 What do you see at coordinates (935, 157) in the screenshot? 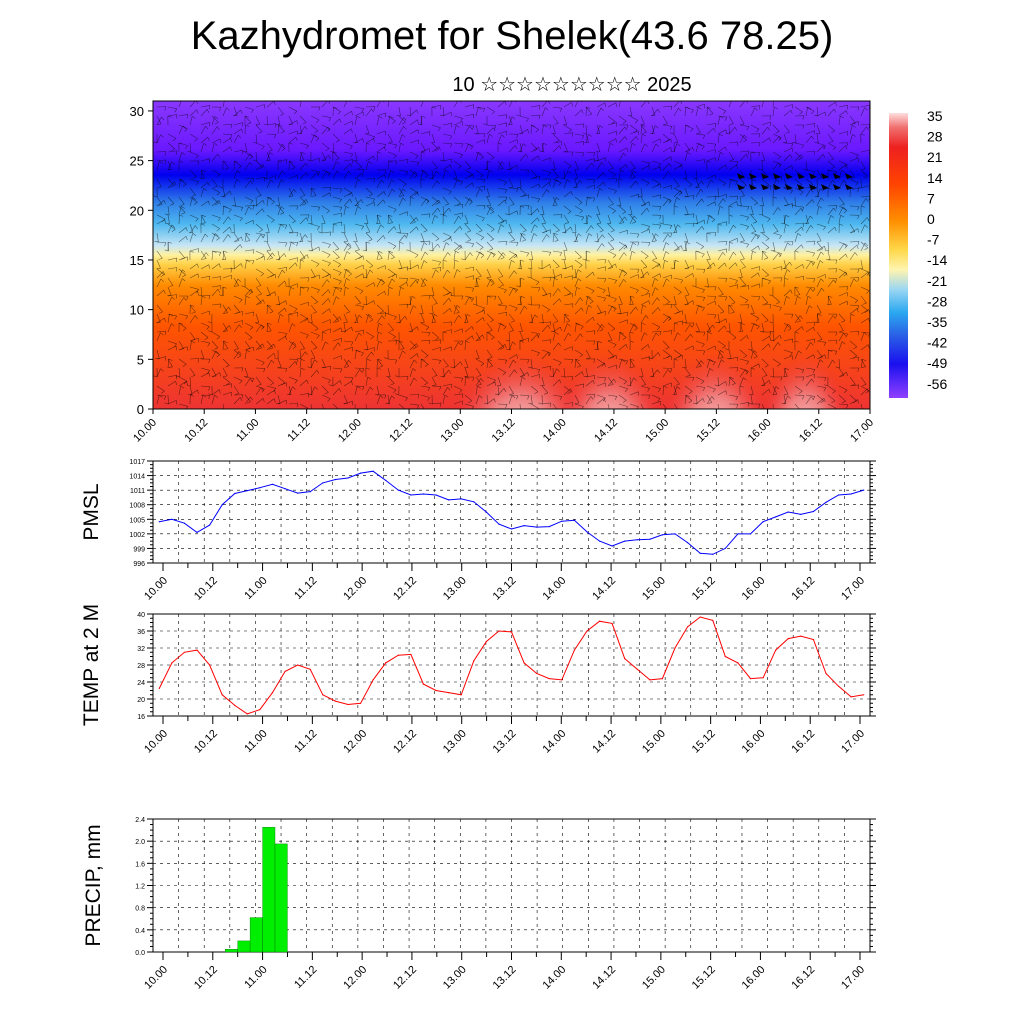
I see `colorbar-label: 21` at bounding box center [935, 157].